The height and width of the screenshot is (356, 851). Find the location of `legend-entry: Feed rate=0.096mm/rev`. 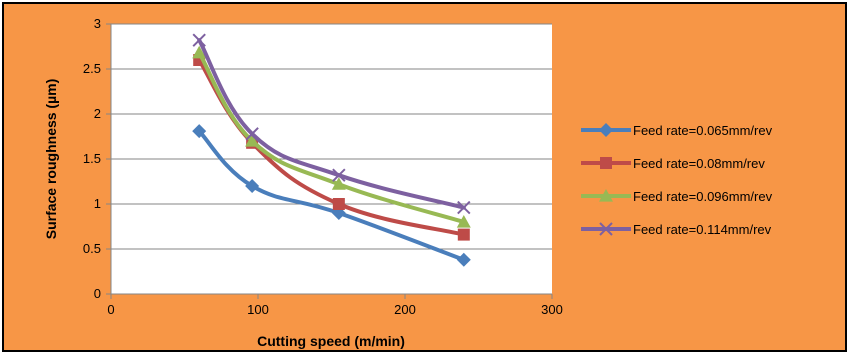

legend-entry: Feed rate=0.096mm/rev is located at coordinates (677, 196).